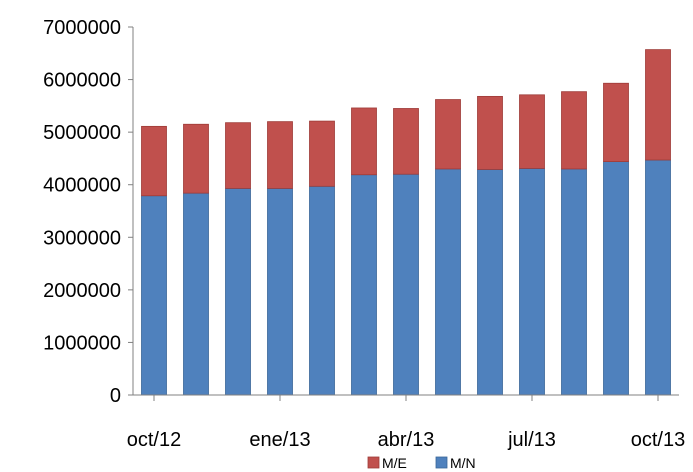  What do you see at coordinates (421, 463) in the screenshot?
I see `legend: M/E M/N` at bounding box center [421, 463].